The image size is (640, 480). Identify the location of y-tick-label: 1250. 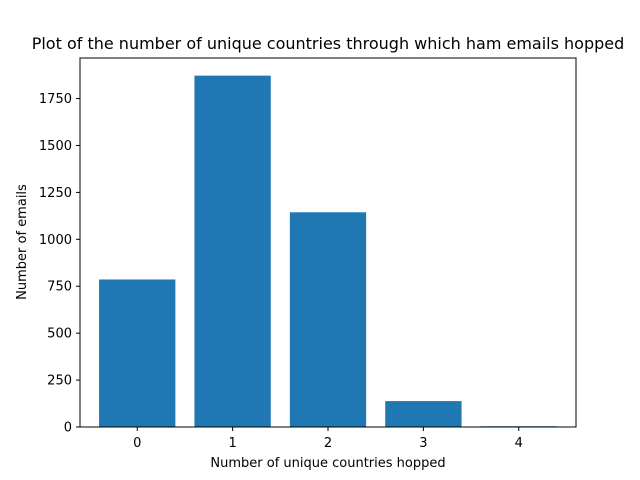
(55, 193).